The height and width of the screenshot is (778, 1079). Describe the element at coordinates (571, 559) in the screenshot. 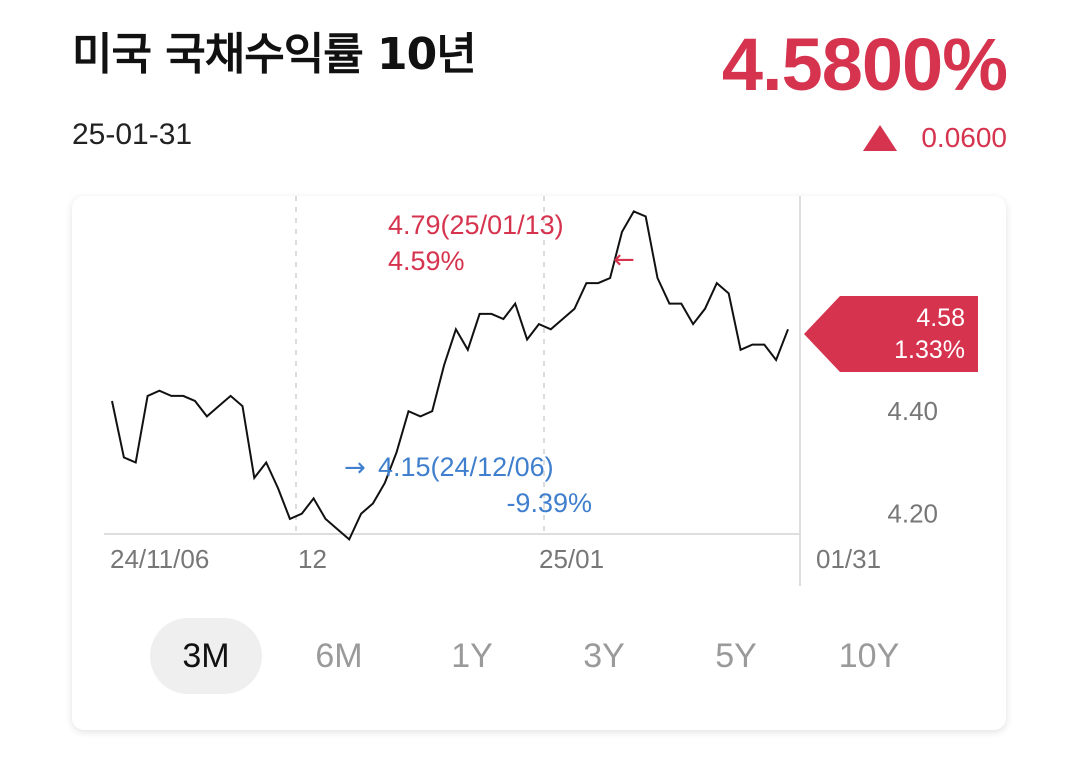

I see `x-tick-label: 25/01` at that location.